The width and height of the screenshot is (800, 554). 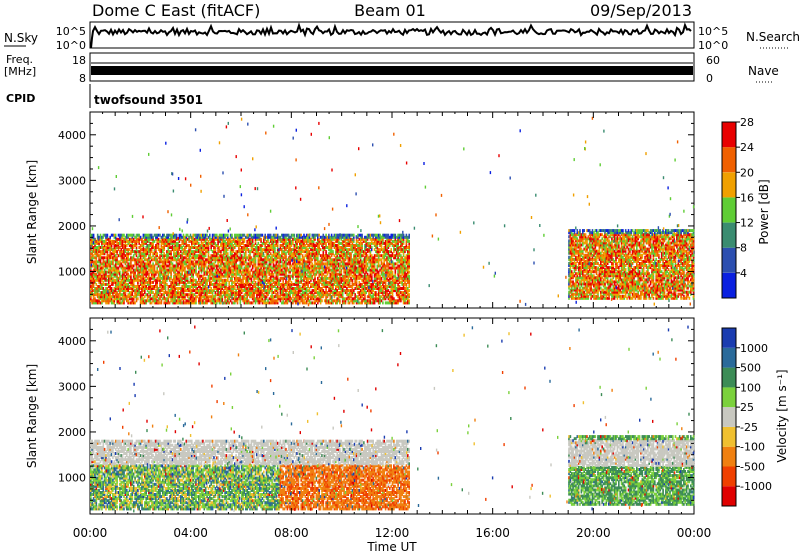 I want to click on nsky-line, so click(x=391, y=35).